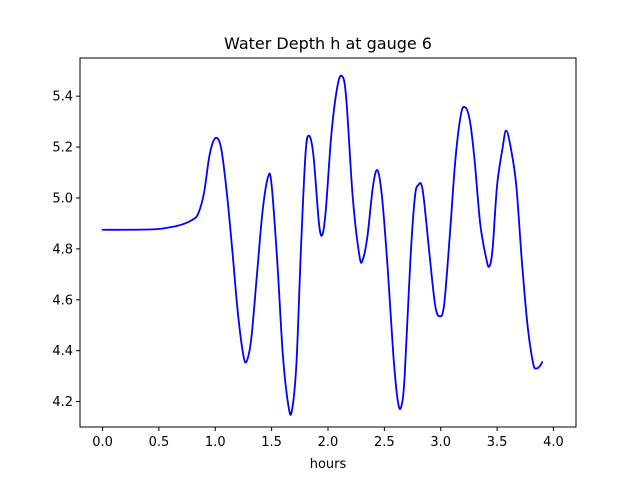 The height and width of the screenshot is (480, 640). Describe the element at coordinates (62, 97) in the screenshot. I see `y-tick-label: 5.4` at that location.